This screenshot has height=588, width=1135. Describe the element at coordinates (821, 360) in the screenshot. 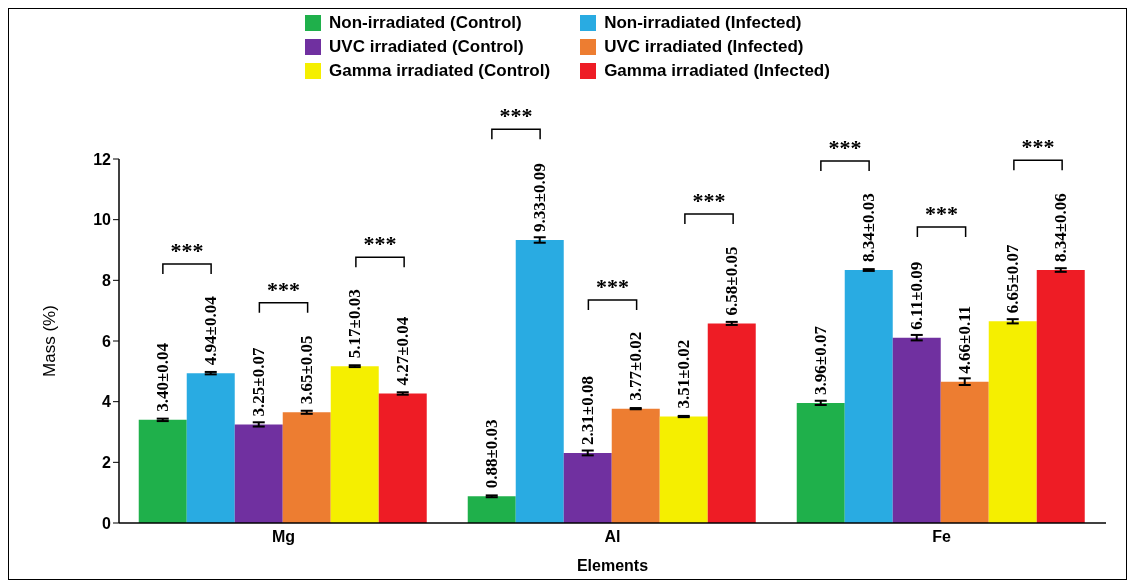

I see `data-label: 3.96±0.07` at that location.